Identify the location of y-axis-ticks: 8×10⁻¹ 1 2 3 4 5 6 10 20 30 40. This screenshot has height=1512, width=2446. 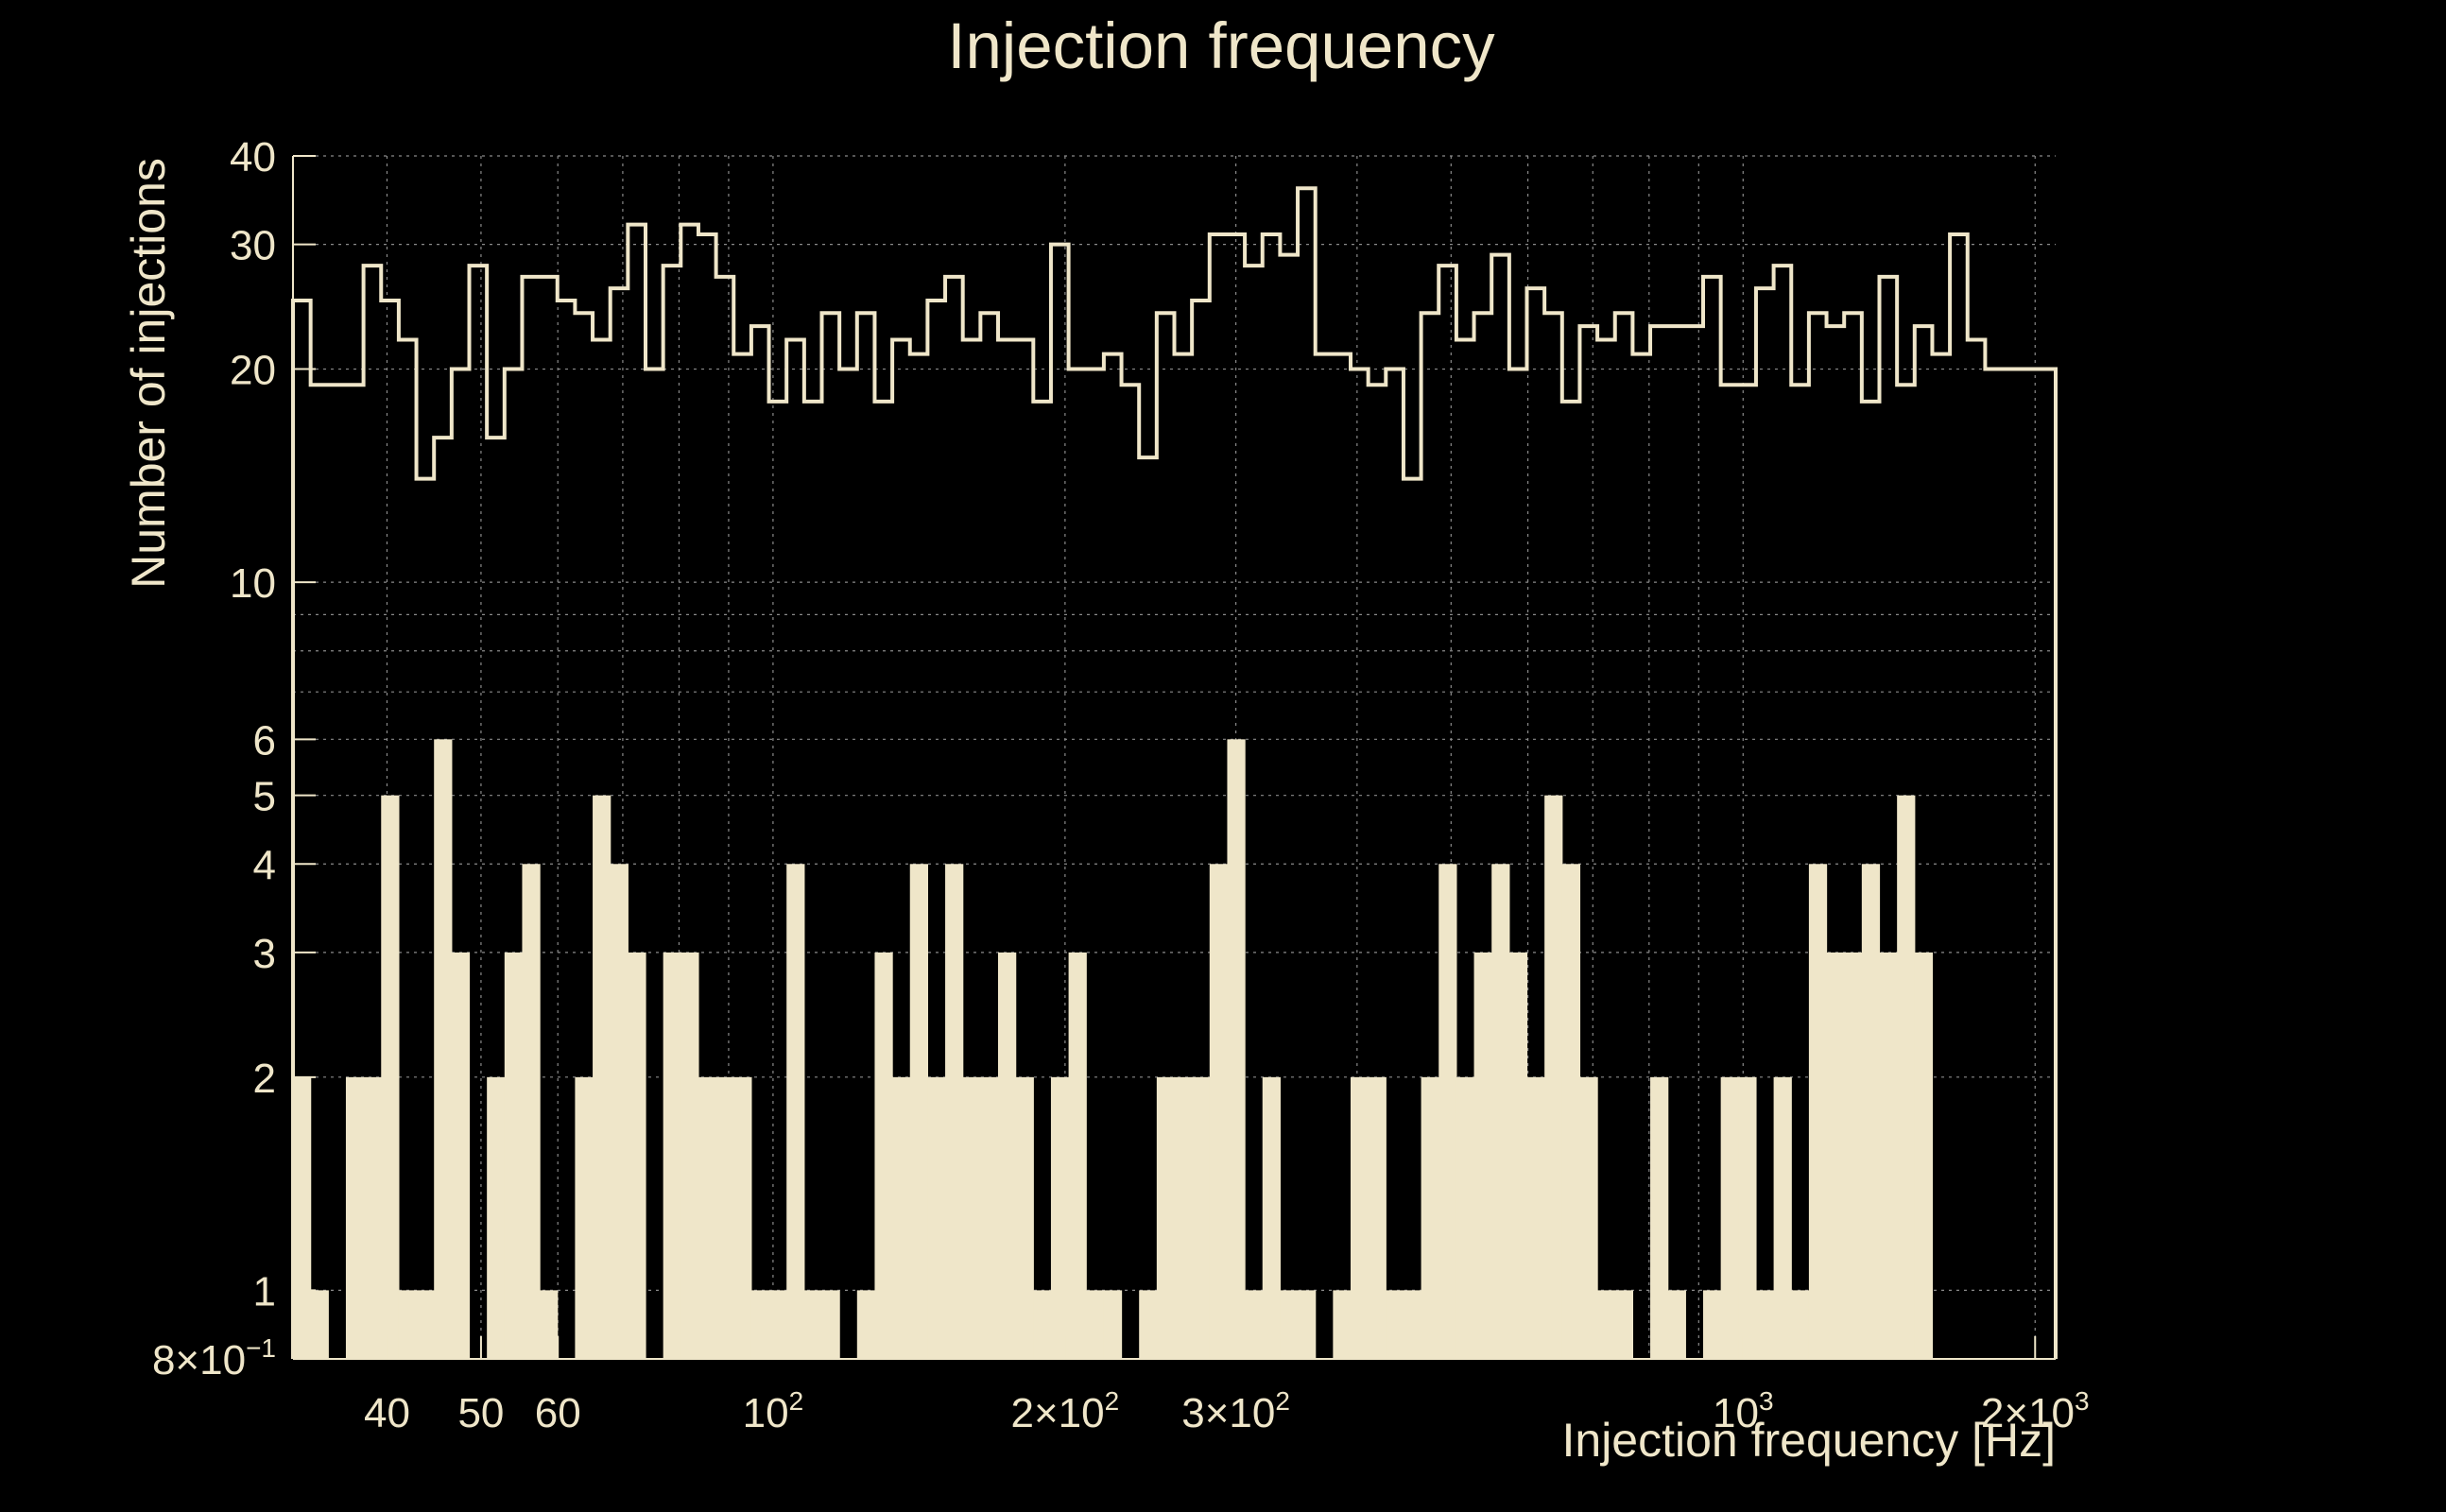
(234, 758).